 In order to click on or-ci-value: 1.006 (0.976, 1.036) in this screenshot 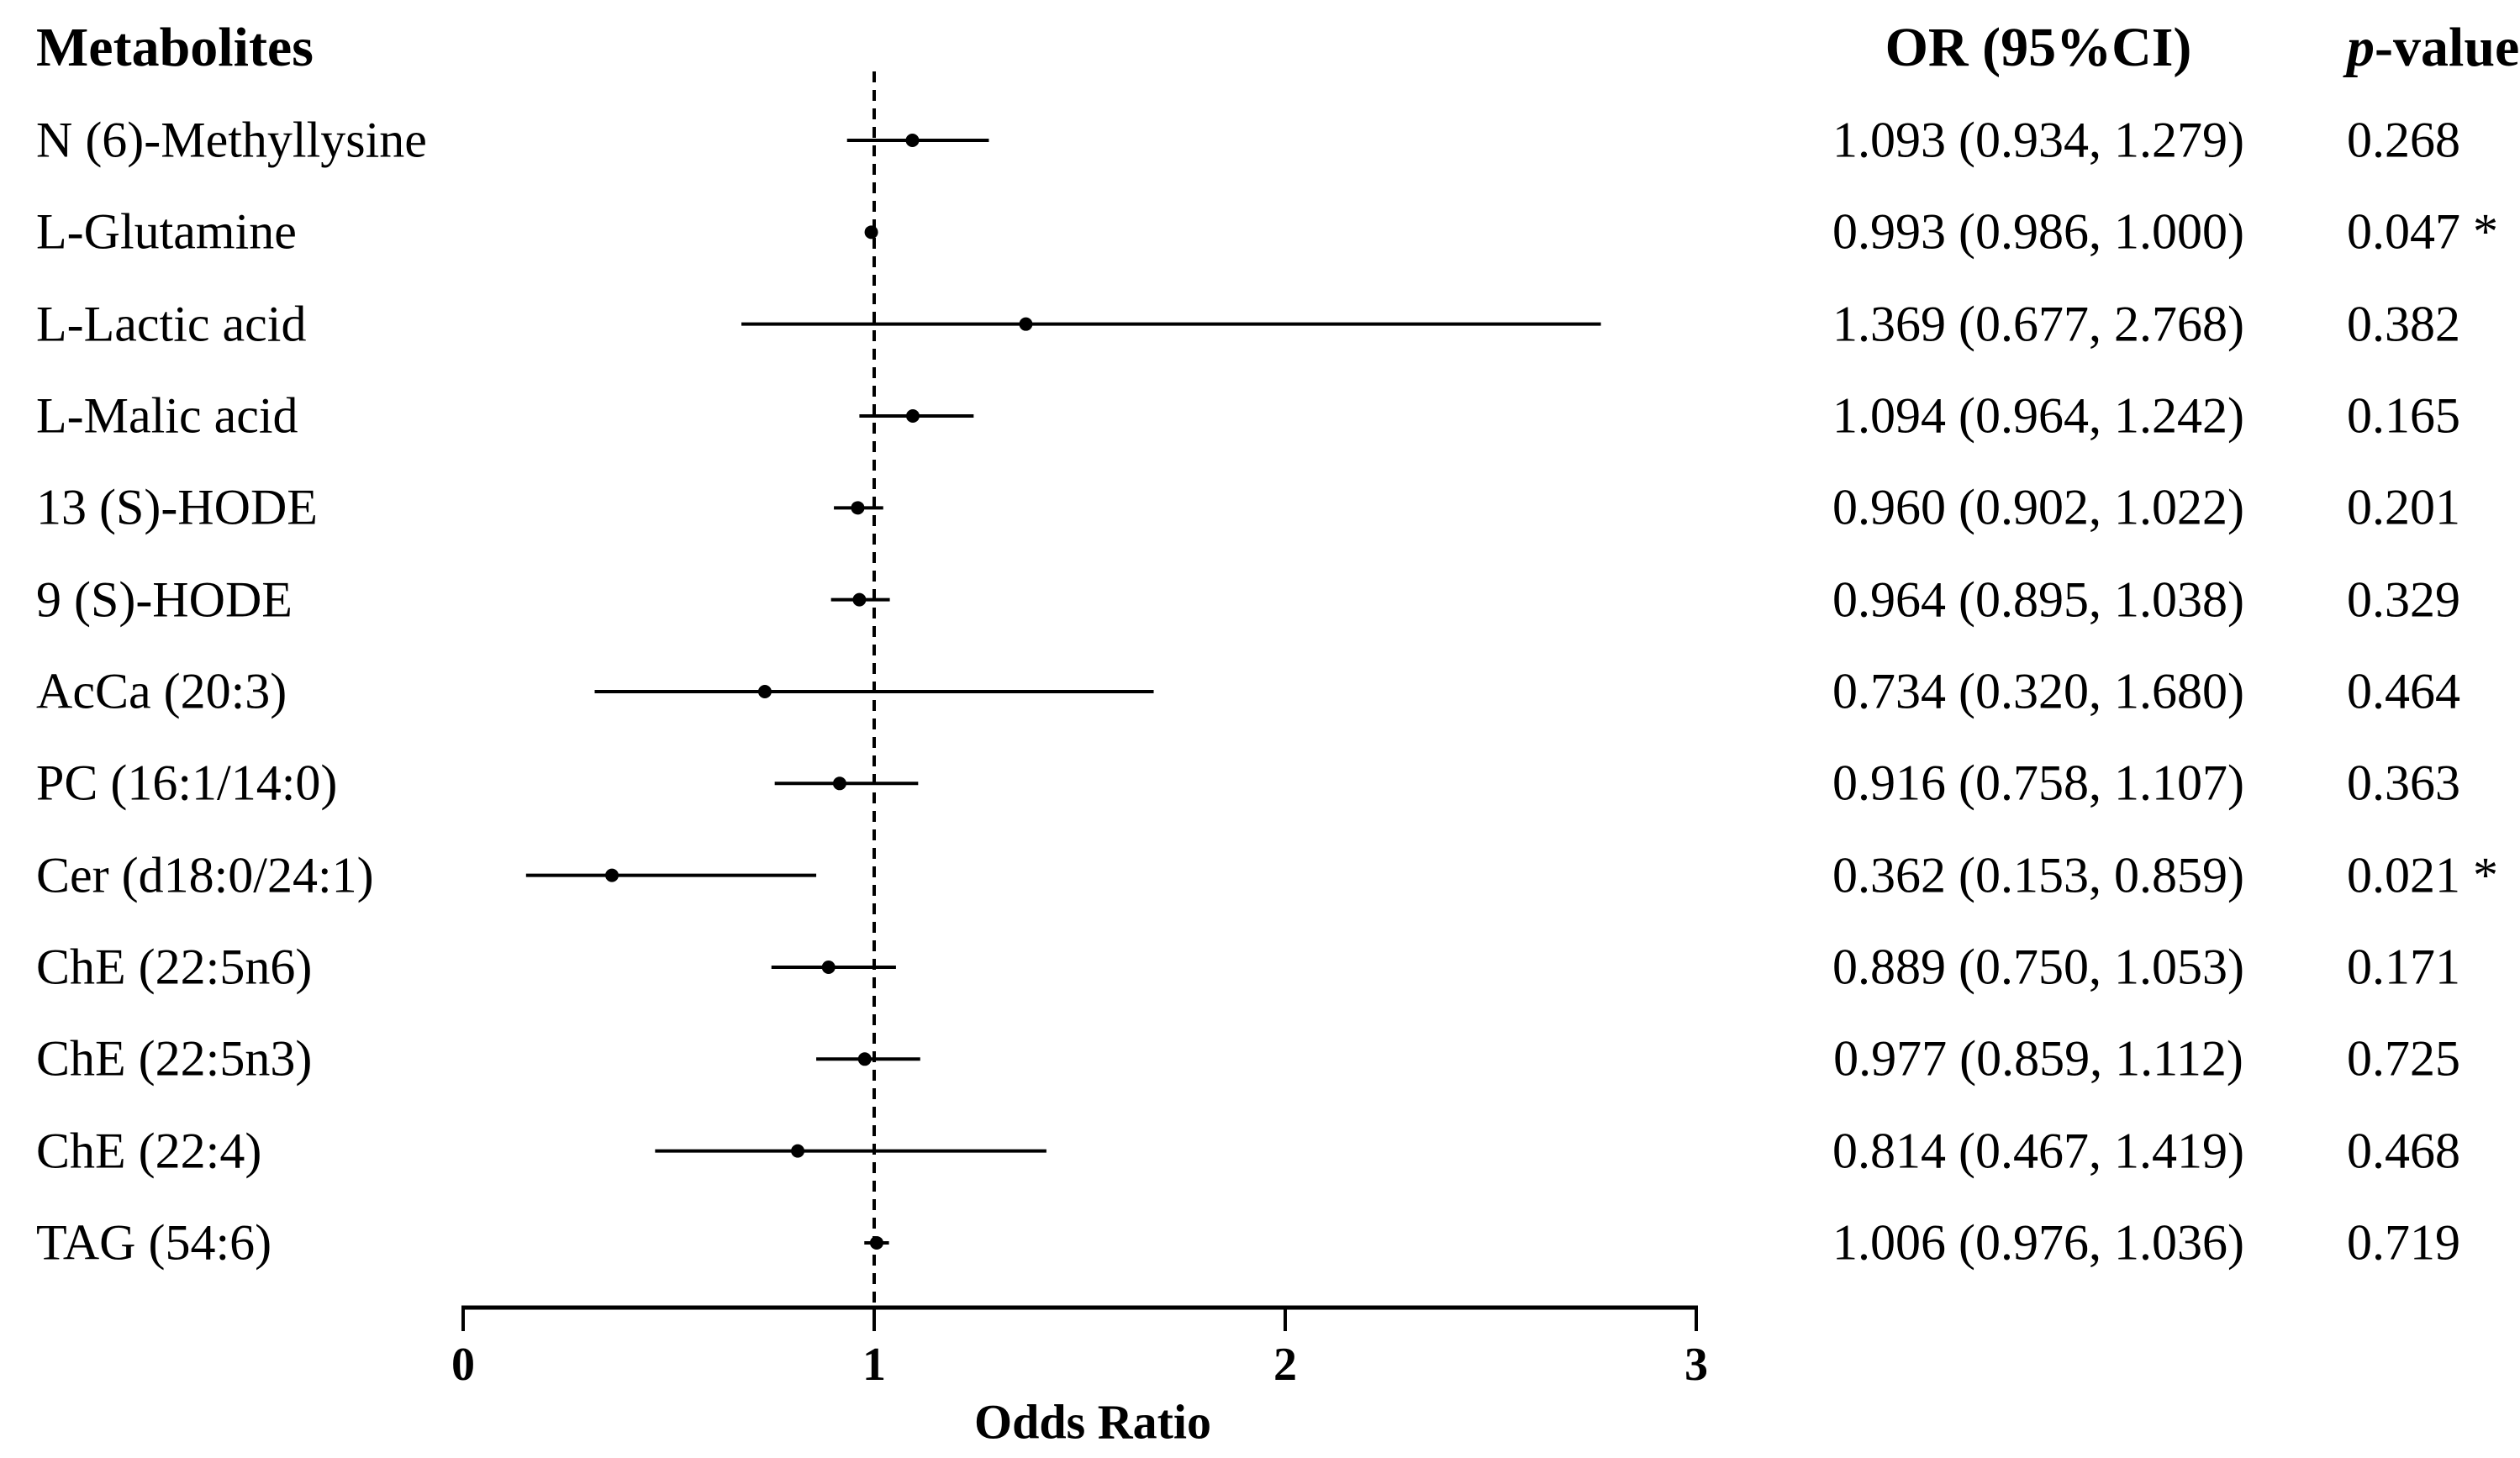, I will do `click(2038, 1242)`.